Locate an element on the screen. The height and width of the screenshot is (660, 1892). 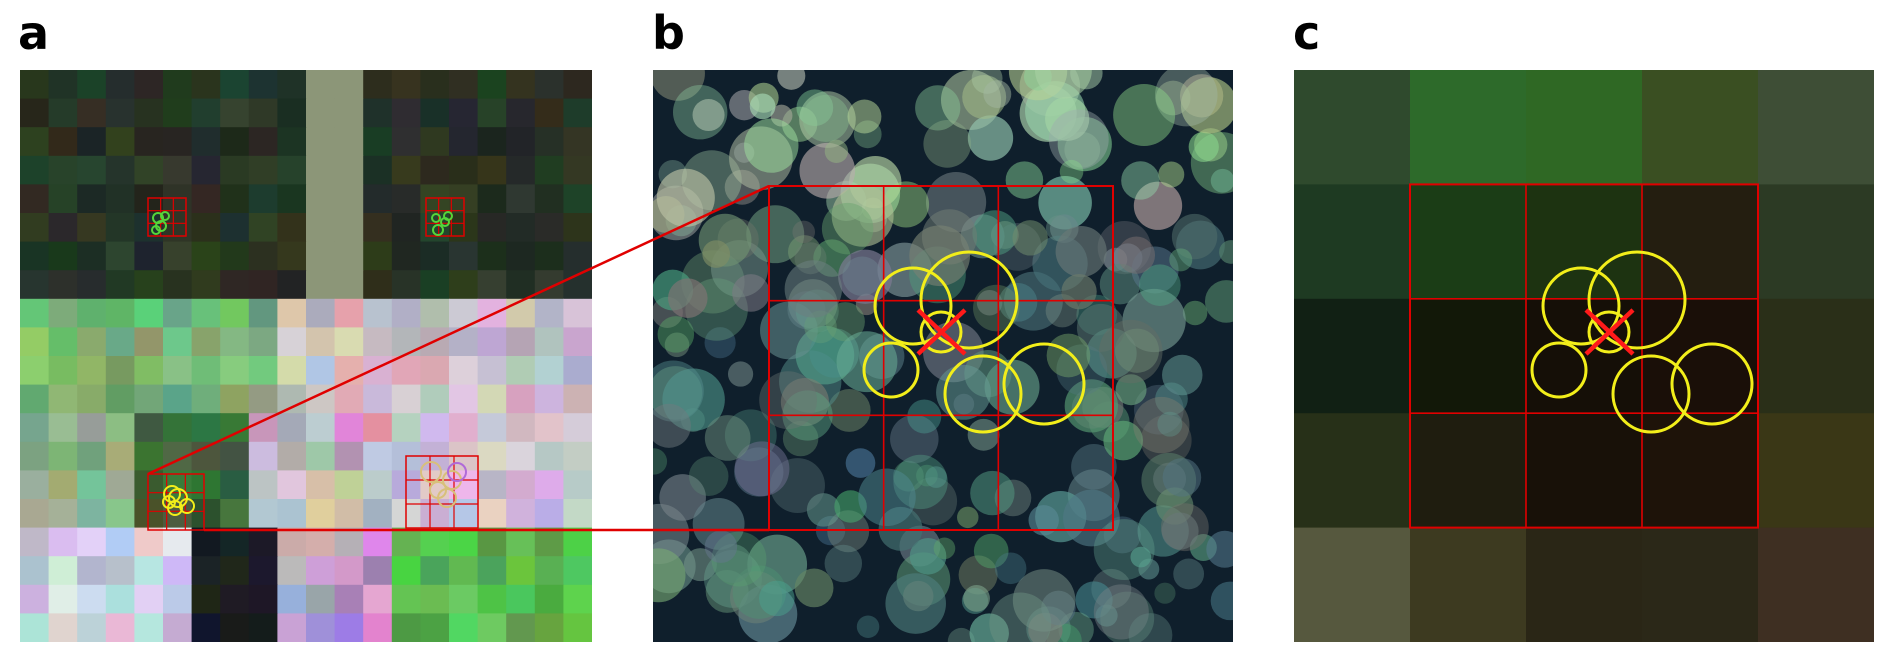
zoom-grid is located at coordinates (941, 358).